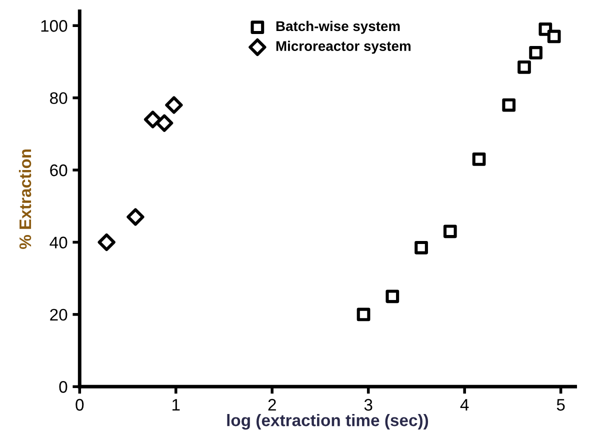 This screenshot has width=590, height=447. What do you see at coordinates (176, 405) in the screenshot?
I see `x-tick-label: 1` at bounding box center [176, 405].